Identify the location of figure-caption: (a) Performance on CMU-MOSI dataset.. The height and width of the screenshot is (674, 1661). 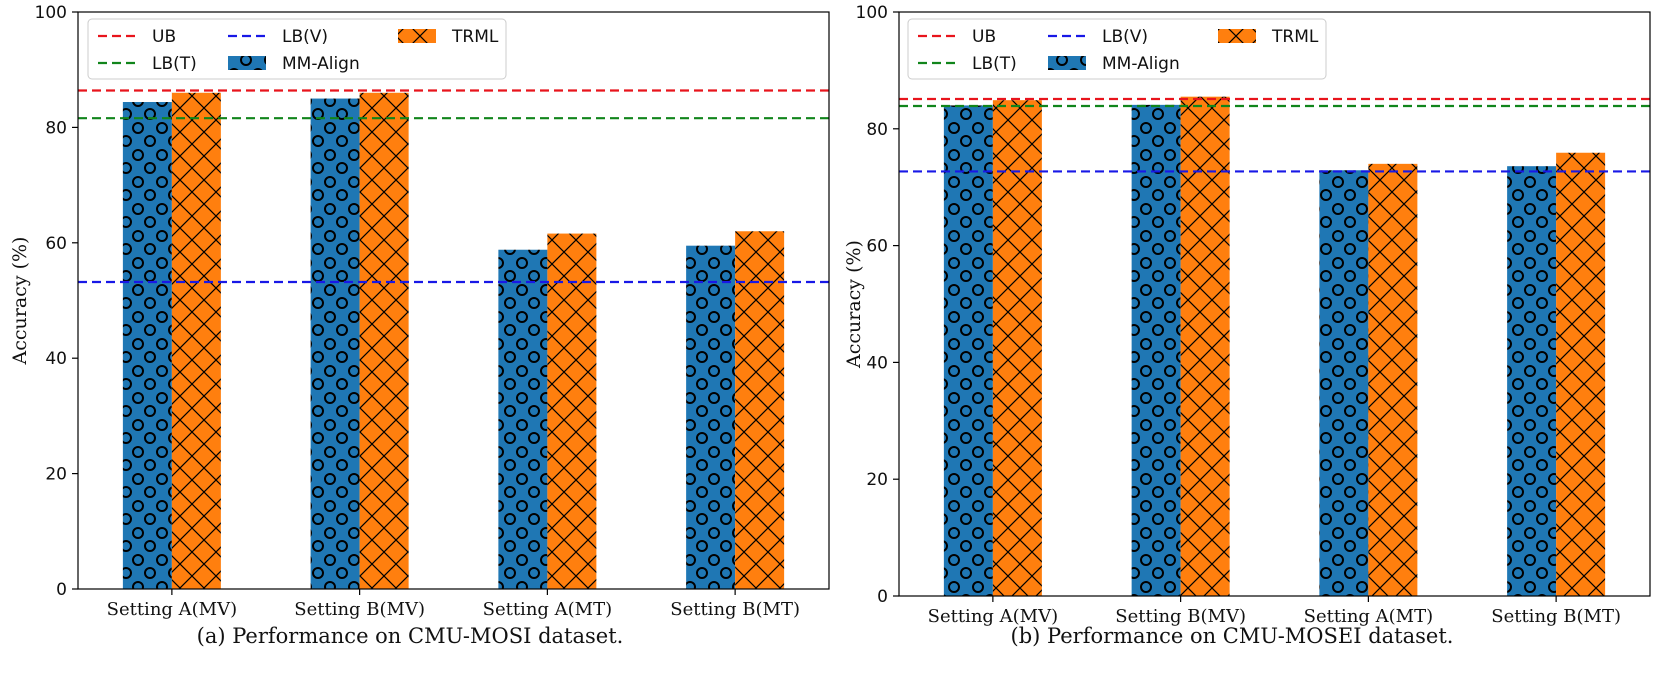
(410, 636).